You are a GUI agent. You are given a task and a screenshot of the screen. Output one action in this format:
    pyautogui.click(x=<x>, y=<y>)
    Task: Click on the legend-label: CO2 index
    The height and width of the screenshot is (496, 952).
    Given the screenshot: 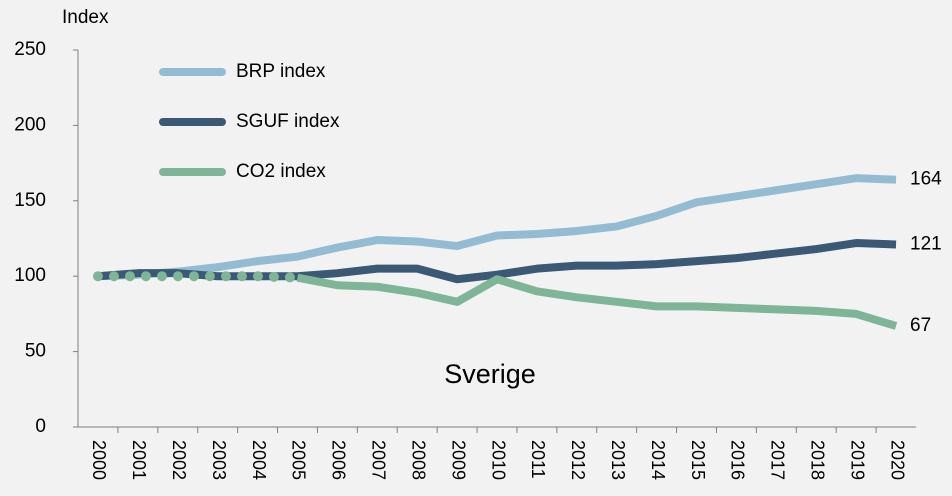 What is the action you would take?
    pyautogui.click(x=281, y=171)
    